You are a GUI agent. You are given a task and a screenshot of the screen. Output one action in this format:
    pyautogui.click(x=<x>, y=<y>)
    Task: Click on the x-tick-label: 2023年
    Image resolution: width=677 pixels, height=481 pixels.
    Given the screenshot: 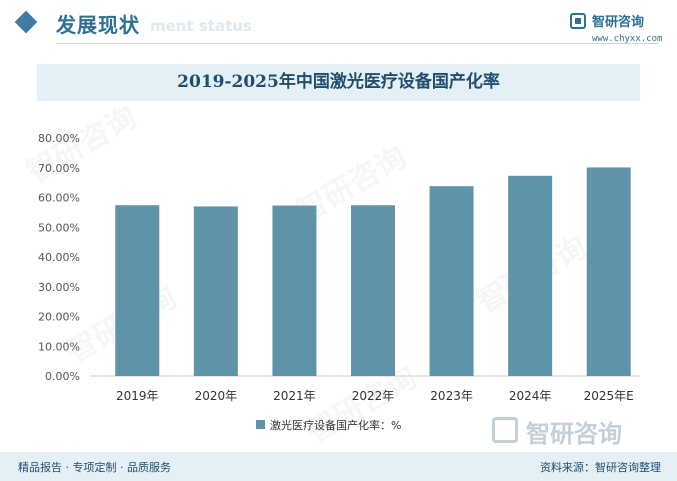 What is the action you would take?
    pyautogui.click(x=451, y=396)
    